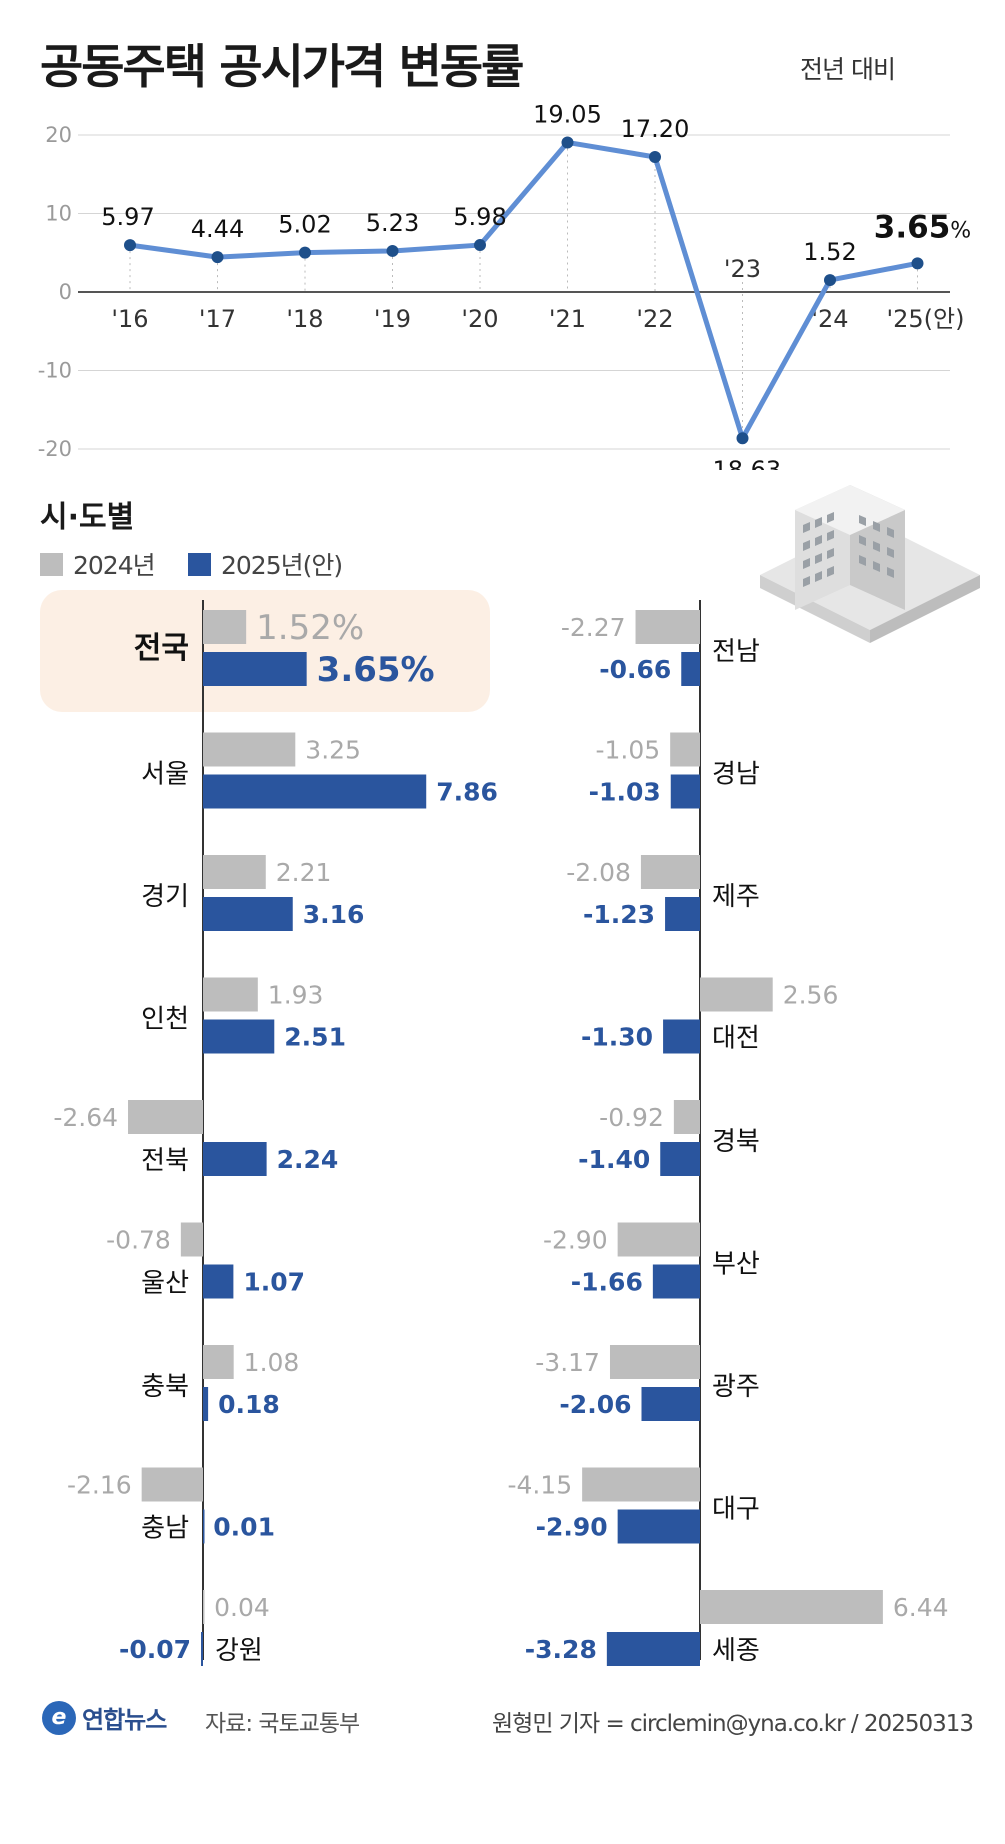 The height and width of the screenshot is (1844, 1005). What do you see at coordinates (274, 1282) in the screenshot?
I see `bar-value-label: 1.07` at bounding box center [274, 1282].